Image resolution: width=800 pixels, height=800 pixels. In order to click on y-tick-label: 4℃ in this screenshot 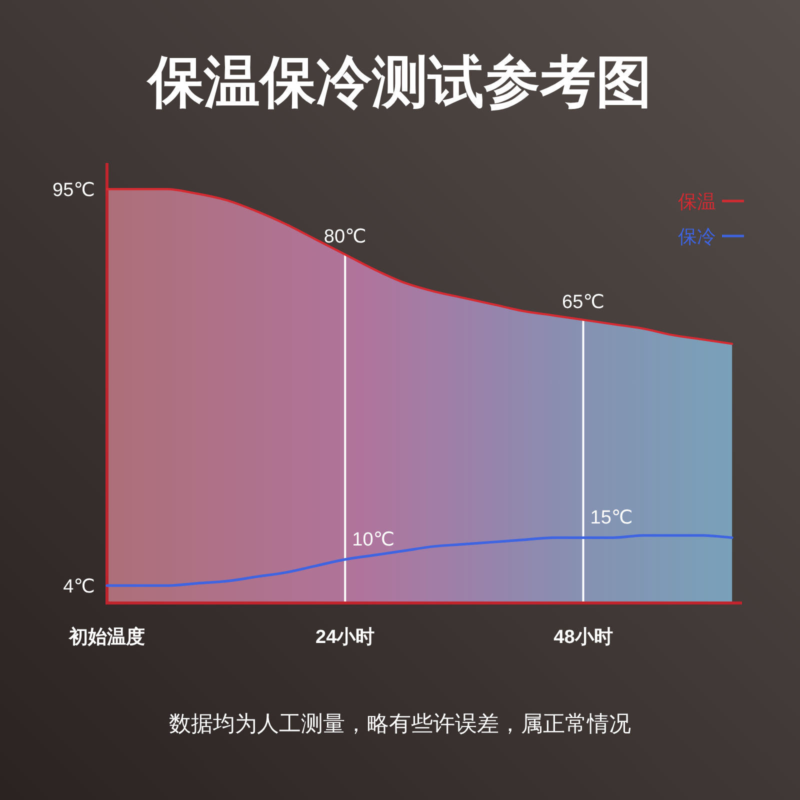, I will do `click(79, 587)`.